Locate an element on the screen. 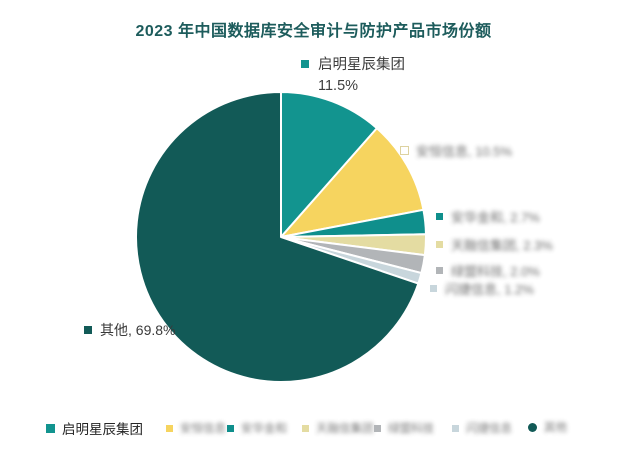 The width and height of the screenshot is (627, 456). callout-lvmeng: 绿盟科技, 2.0% is located at coordinates (488, 270).